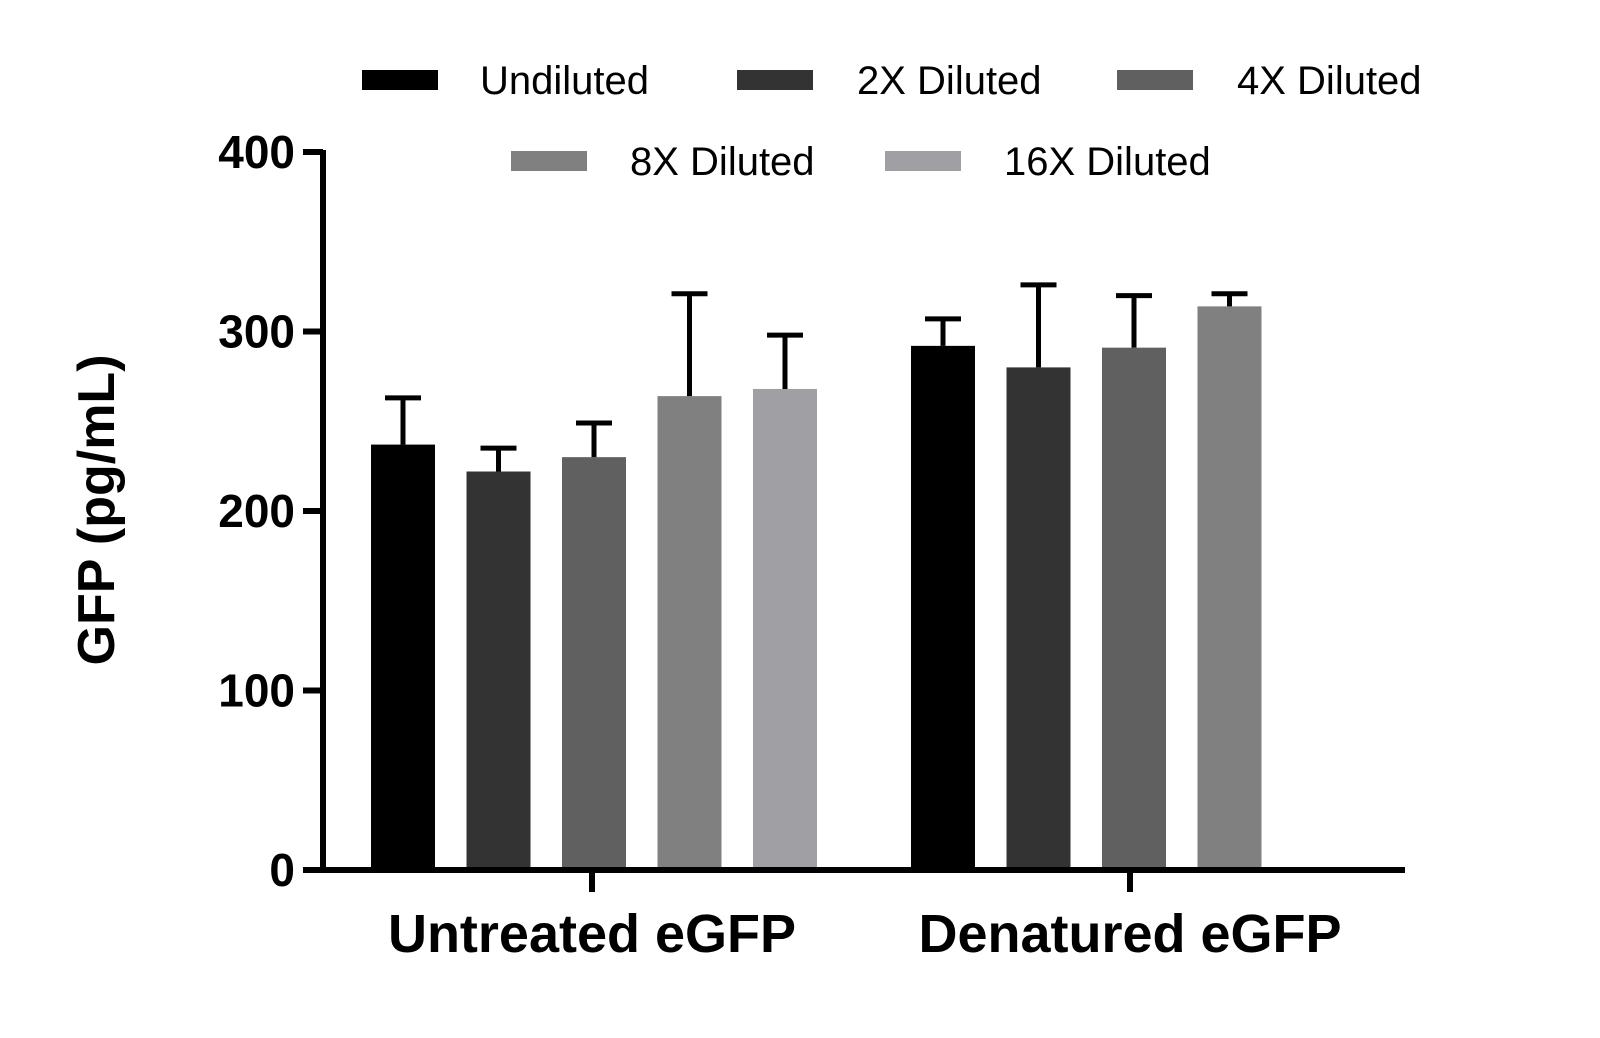  Describe the element at coordinates (1107, 162) in the screenshot. I see `legend-label-16x-diluted: 16X Diluted` at that location.